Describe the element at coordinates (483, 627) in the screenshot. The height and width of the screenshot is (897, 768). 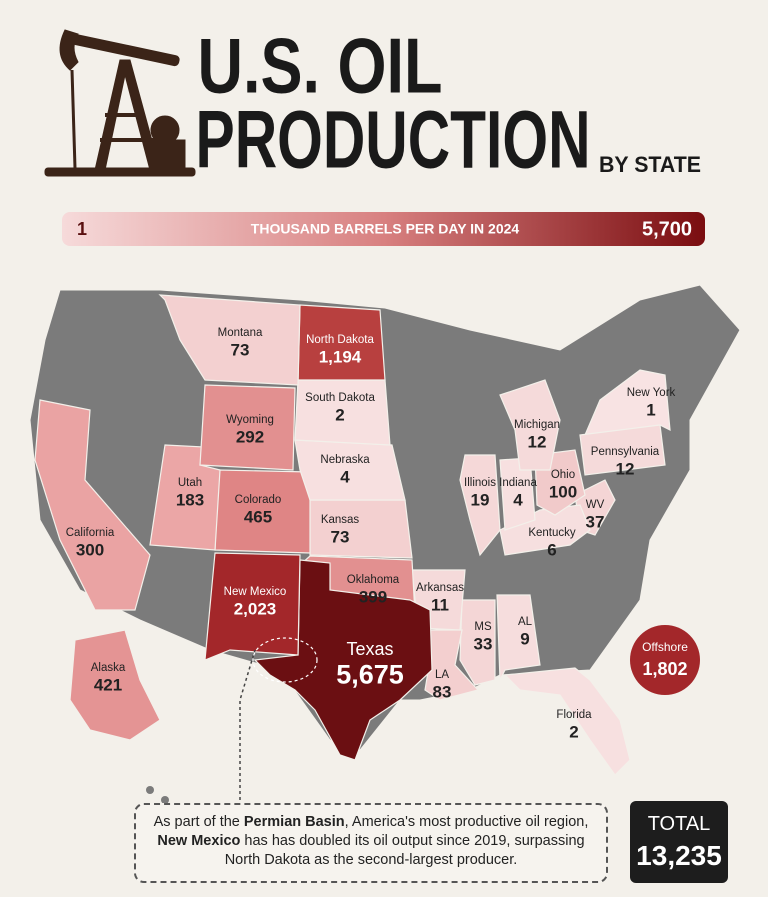
I see `state-name: MS` at that location.